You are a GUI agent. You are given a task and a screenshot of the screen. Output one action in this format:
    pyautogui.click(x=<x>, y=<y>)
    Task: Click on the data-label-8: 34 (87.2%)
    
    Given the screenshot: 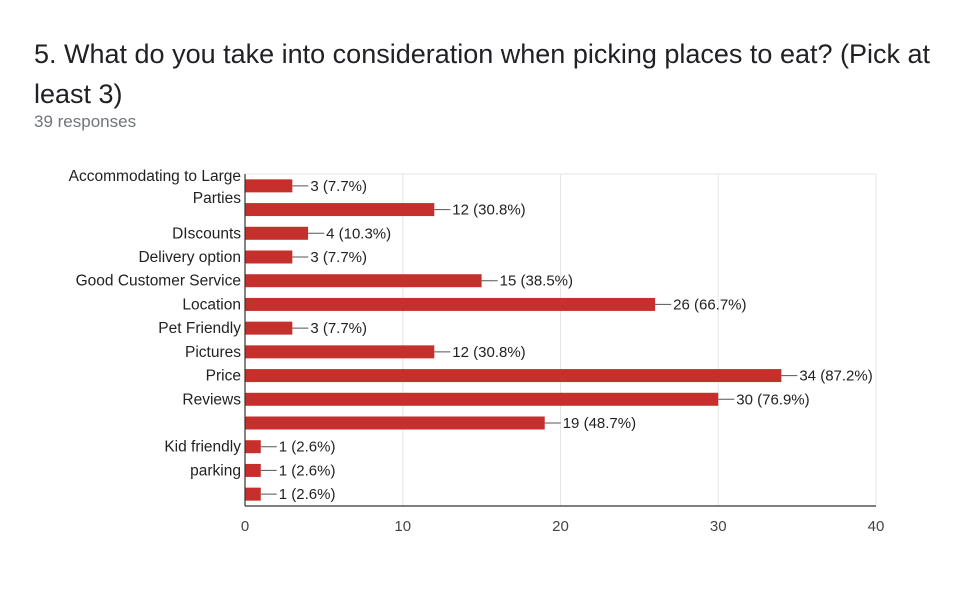 What is the action you would take?
    pyautogui.click(x=835, y=376)
    